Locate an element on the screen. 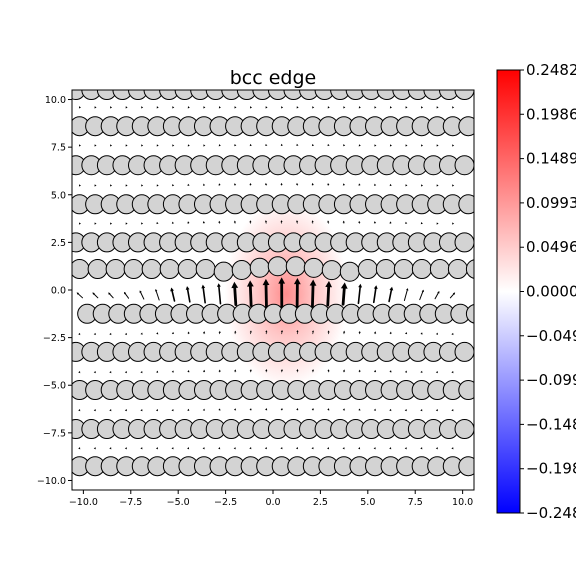 This screenshot has width=576, height=576. colorbar-tick-label: 0.0496 is located at coordinates (551, 247).